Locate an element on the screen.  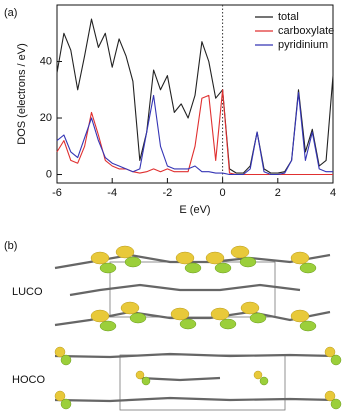
x-tick-label: 4 is located at coordinates (333, 193).